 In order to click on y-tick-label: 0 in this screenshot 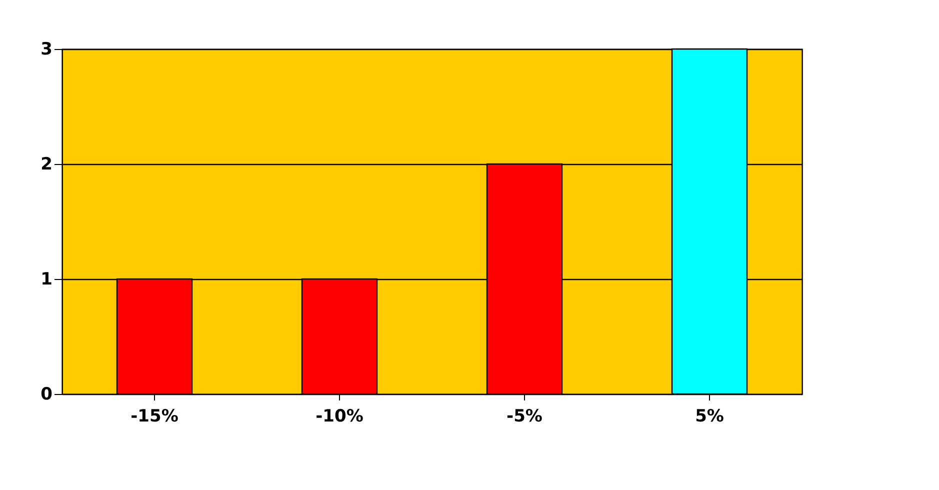, I will do `click(46, 394)`.